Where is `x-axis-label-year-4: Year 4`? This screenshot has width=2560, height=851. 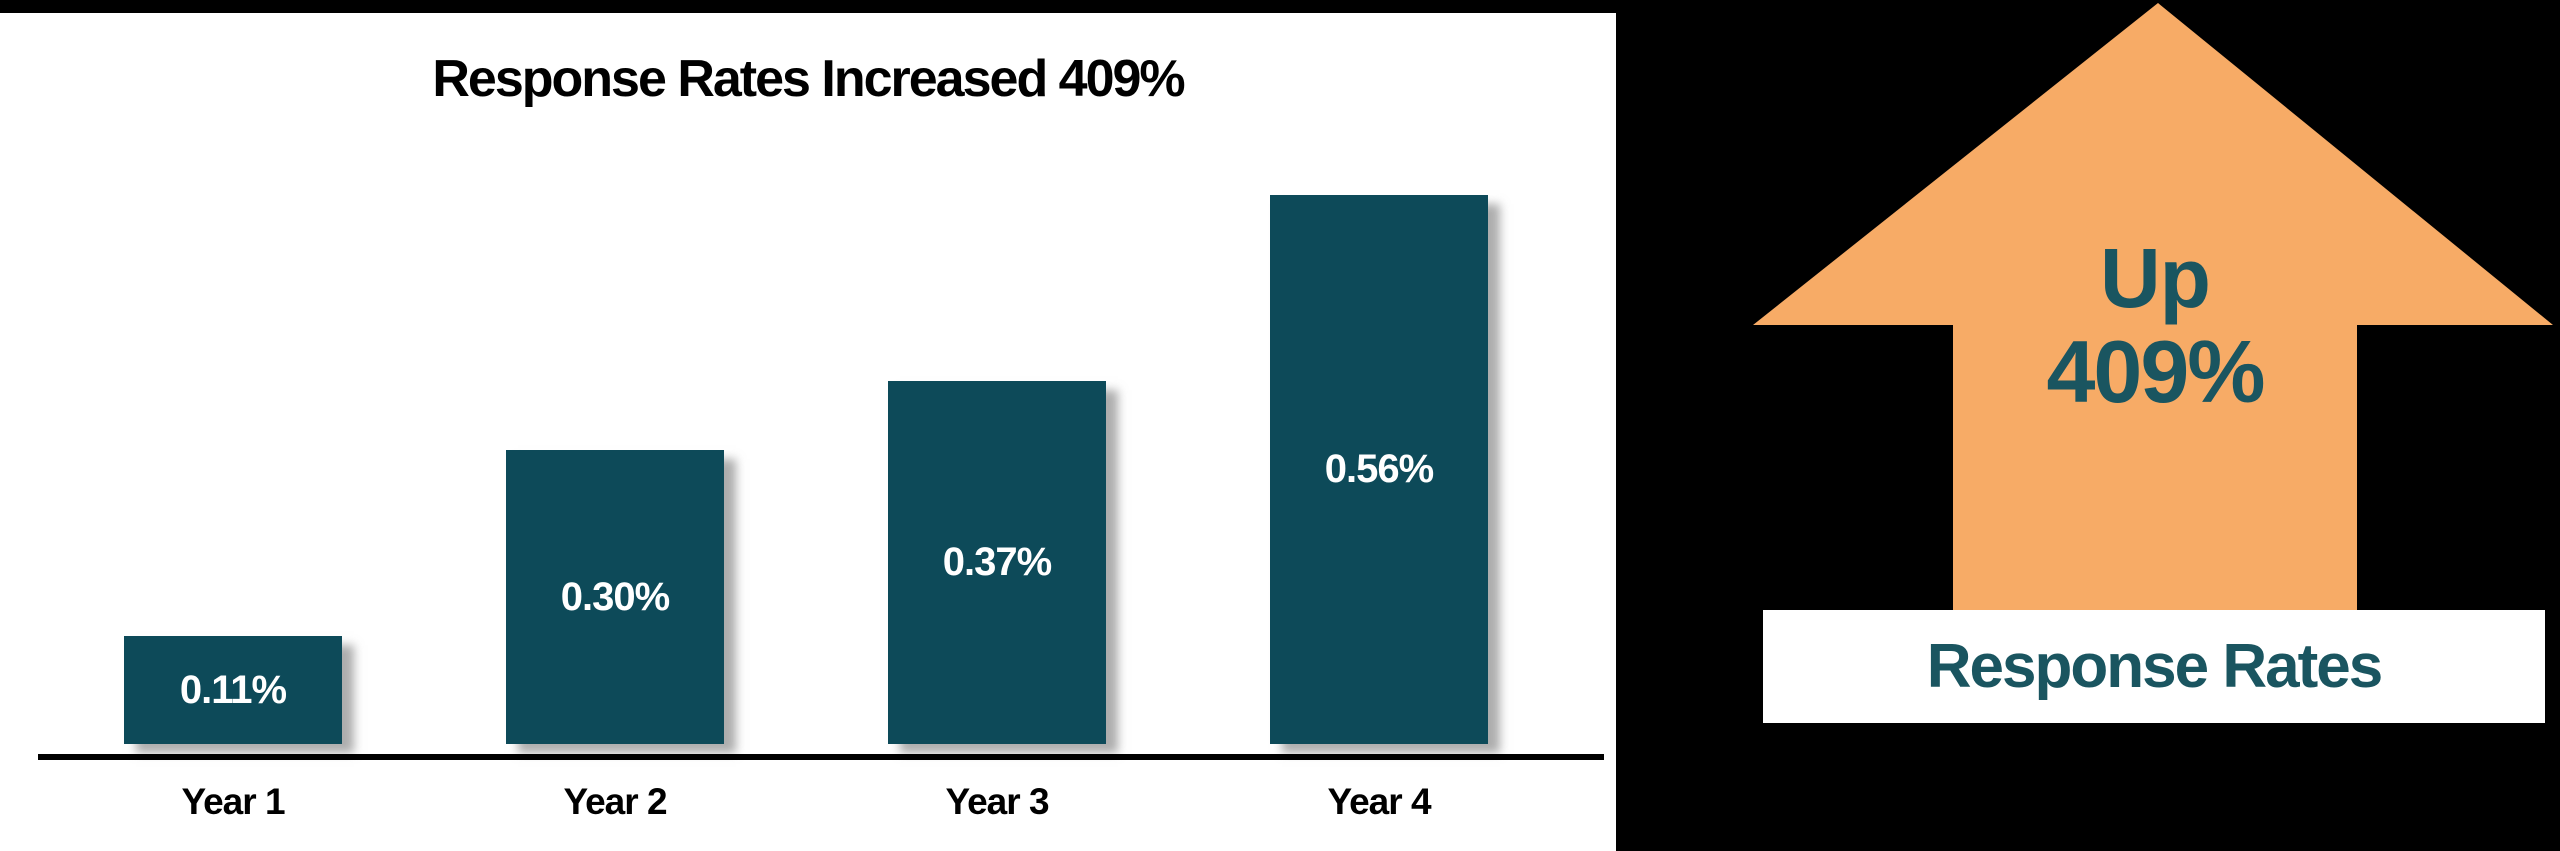
x-axis-label-year-4: Year 4 is located at coordinates (1379, 801).